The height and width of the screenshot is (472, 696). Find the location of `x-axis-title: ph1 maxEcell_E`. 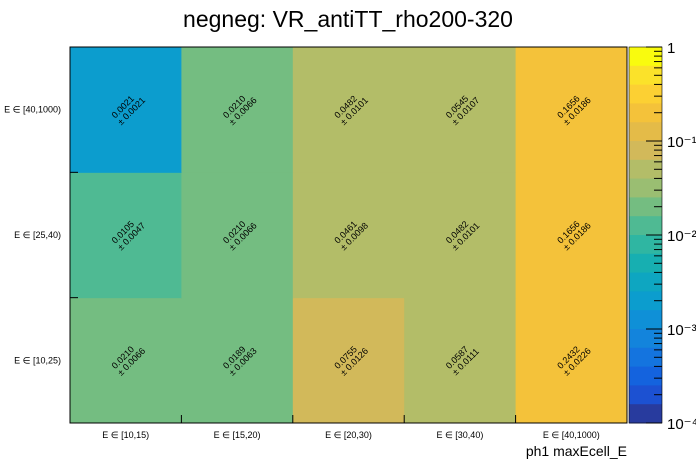

x-axis-title: ph1 maxEcell_E is located at coordinates (576, 451).